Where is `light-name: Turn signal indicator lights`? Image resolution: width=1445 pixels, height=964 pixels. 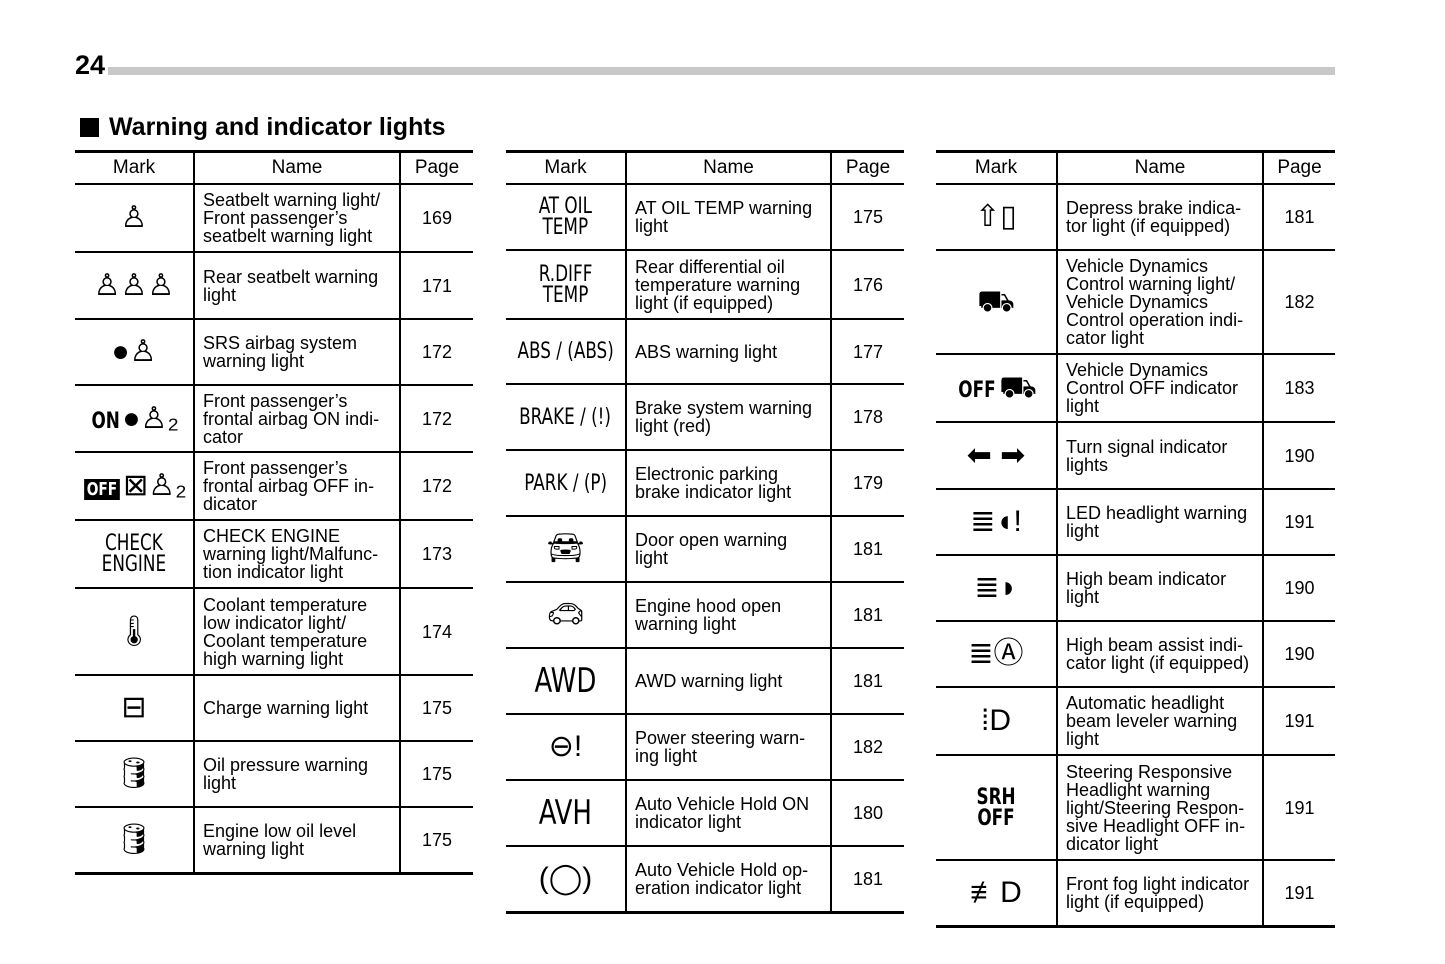 light-name: Turn signal indicator lights is located at coordinates (1159, 456).